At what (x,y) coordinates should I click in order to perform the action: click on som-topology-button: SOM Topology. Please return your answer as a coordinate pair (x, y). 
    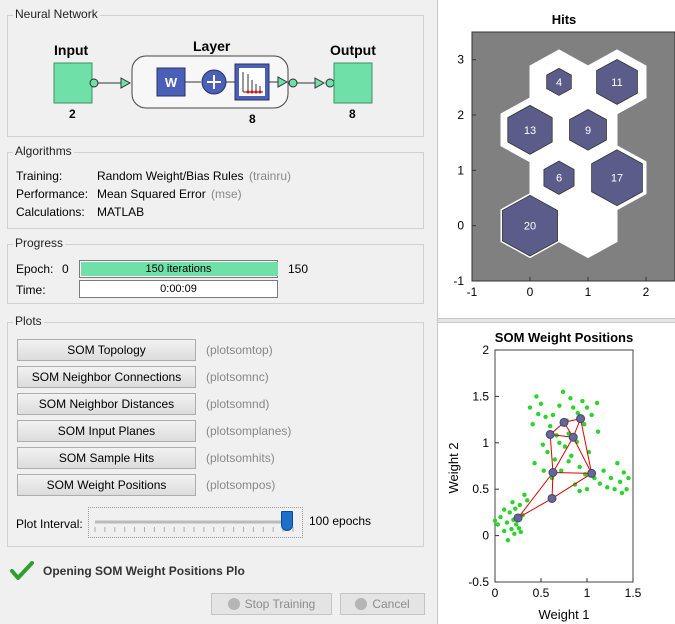
    Looking at the image, I should click on (106, 350).